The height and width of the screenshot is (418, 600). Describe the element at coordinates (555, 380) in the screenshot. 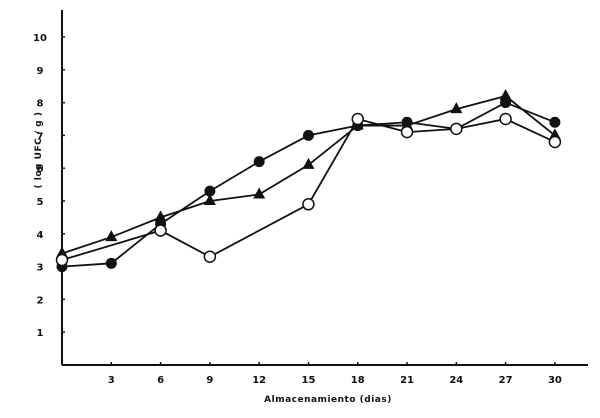

I see `x-tick-label: 30` at that location.